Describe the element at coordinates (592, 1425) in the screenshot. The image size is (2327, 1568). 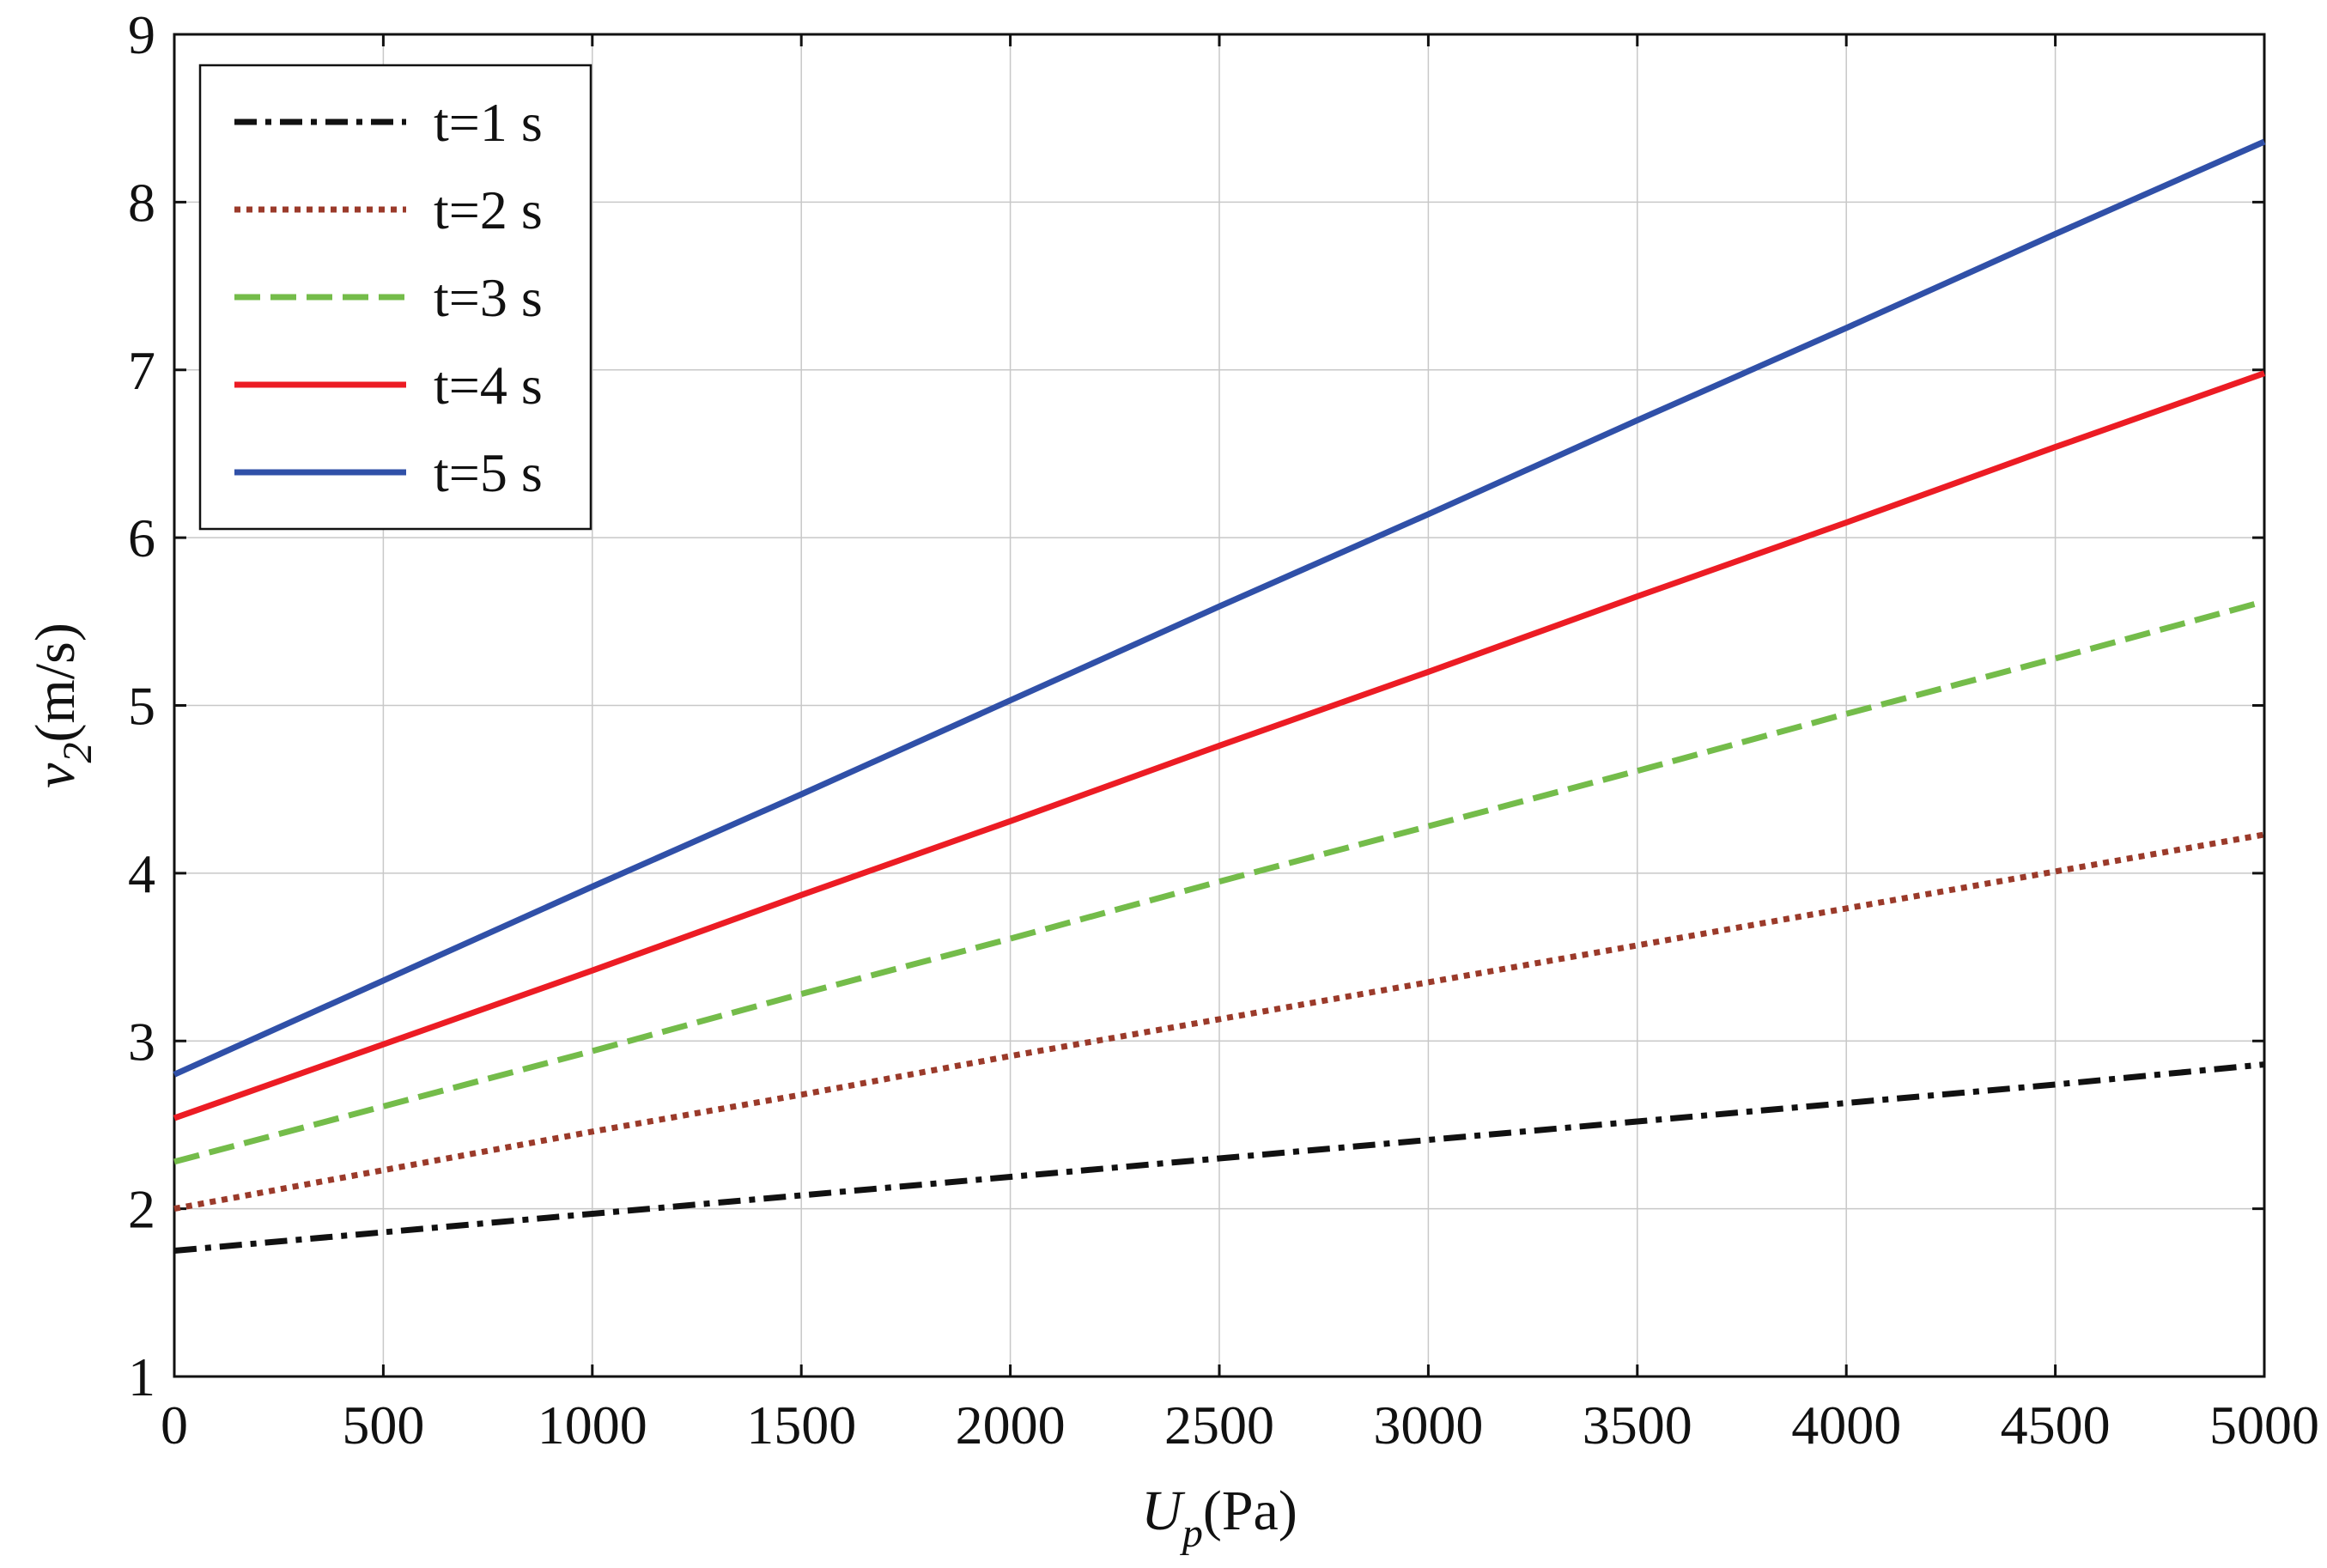
I see `x-tick-label: 1000` at that location.